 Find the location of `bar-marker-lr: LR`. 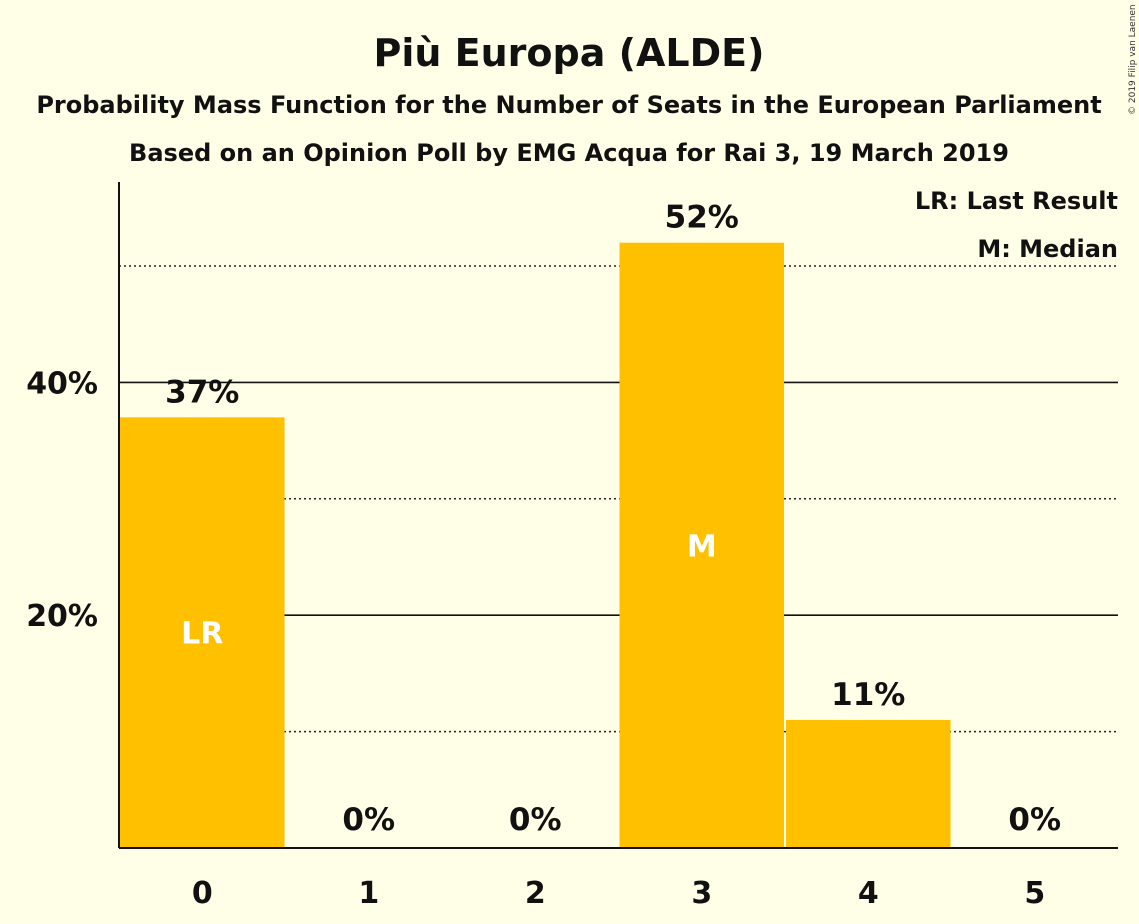

bar-marker-lr: LR is located at coordinates (202, 634).